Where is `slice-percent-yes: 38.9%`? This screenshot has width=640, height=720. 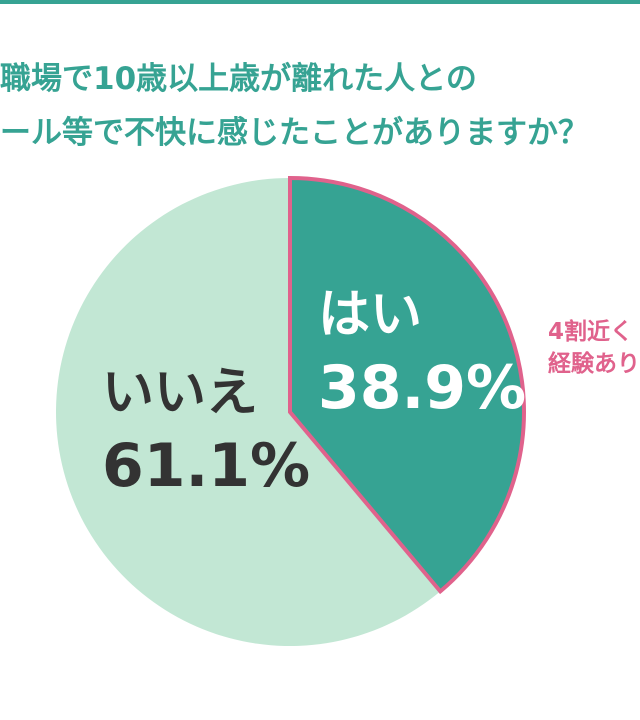 slice-percent-yes: 38.9% is located at coordinates (422, 388).